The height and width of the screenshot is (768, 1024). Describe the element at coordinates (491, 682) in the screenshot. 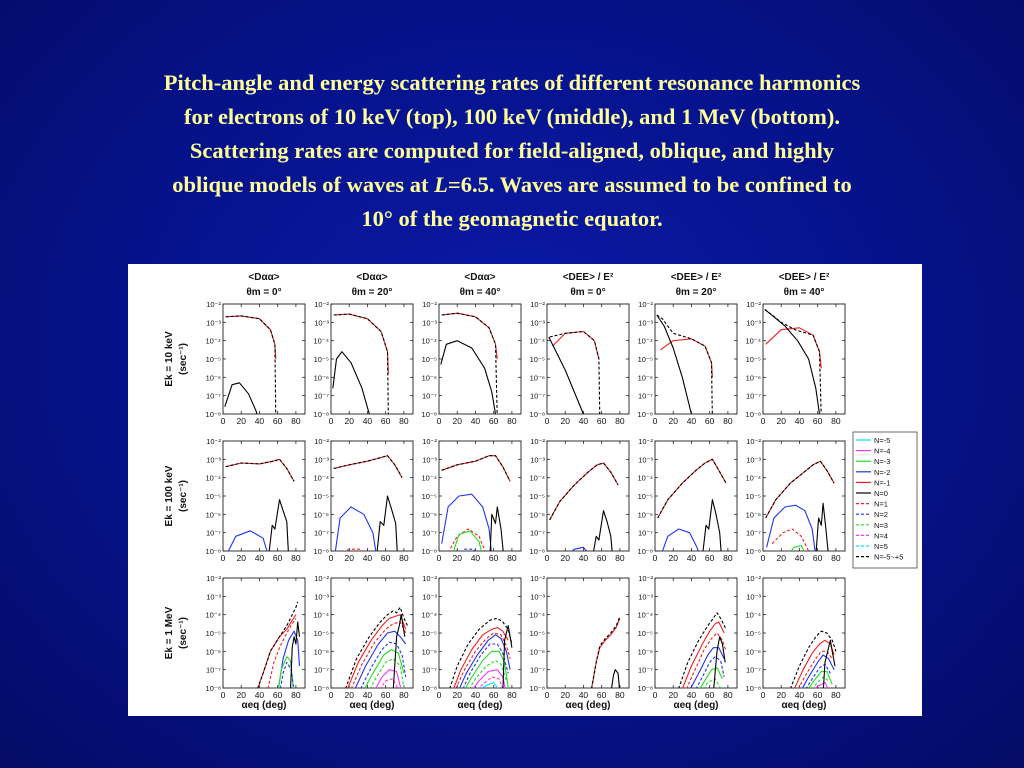

I see `series-line-N4` at that location.